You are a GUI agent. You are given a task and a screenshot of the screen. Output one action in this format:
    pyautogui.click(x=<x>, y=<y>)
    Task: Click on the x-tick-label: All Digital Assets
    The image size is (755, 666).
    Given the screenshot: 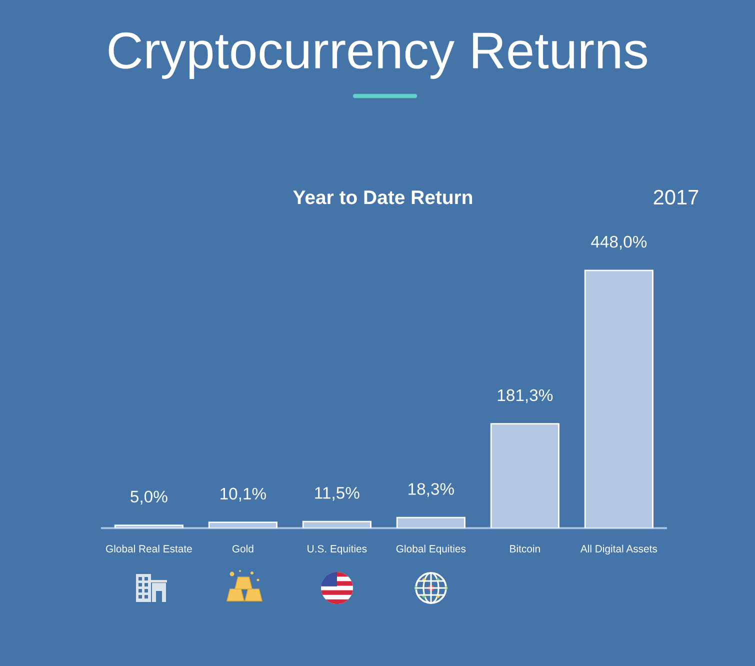 What is the action you would take?
    pyautogui.click(x=619, y=549)
    